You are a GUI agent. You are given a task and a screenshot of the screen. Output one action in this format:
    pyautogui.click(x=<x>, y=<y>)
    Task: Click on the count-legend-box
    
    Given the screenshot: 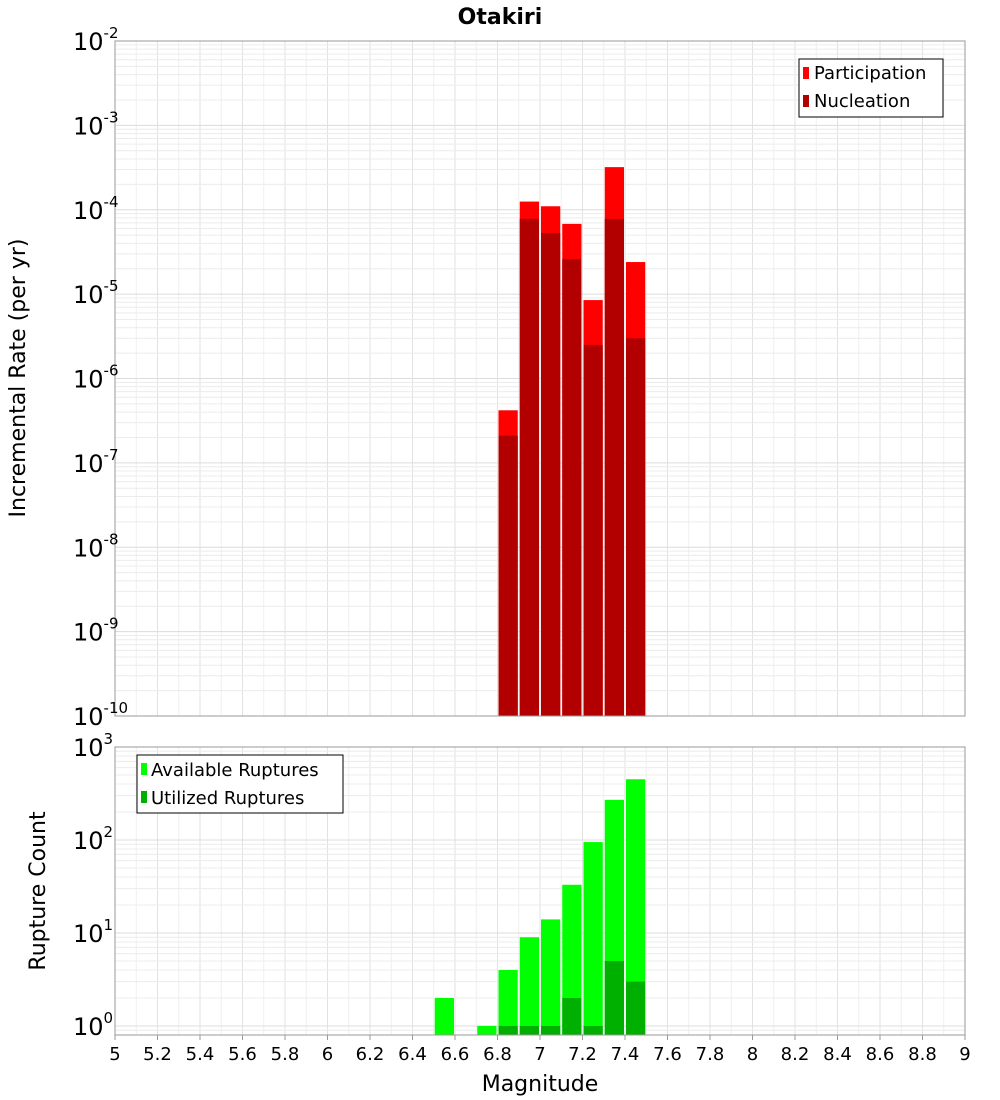 What is the action you would take?
    pyautogui.click(x=240, y=784)
    